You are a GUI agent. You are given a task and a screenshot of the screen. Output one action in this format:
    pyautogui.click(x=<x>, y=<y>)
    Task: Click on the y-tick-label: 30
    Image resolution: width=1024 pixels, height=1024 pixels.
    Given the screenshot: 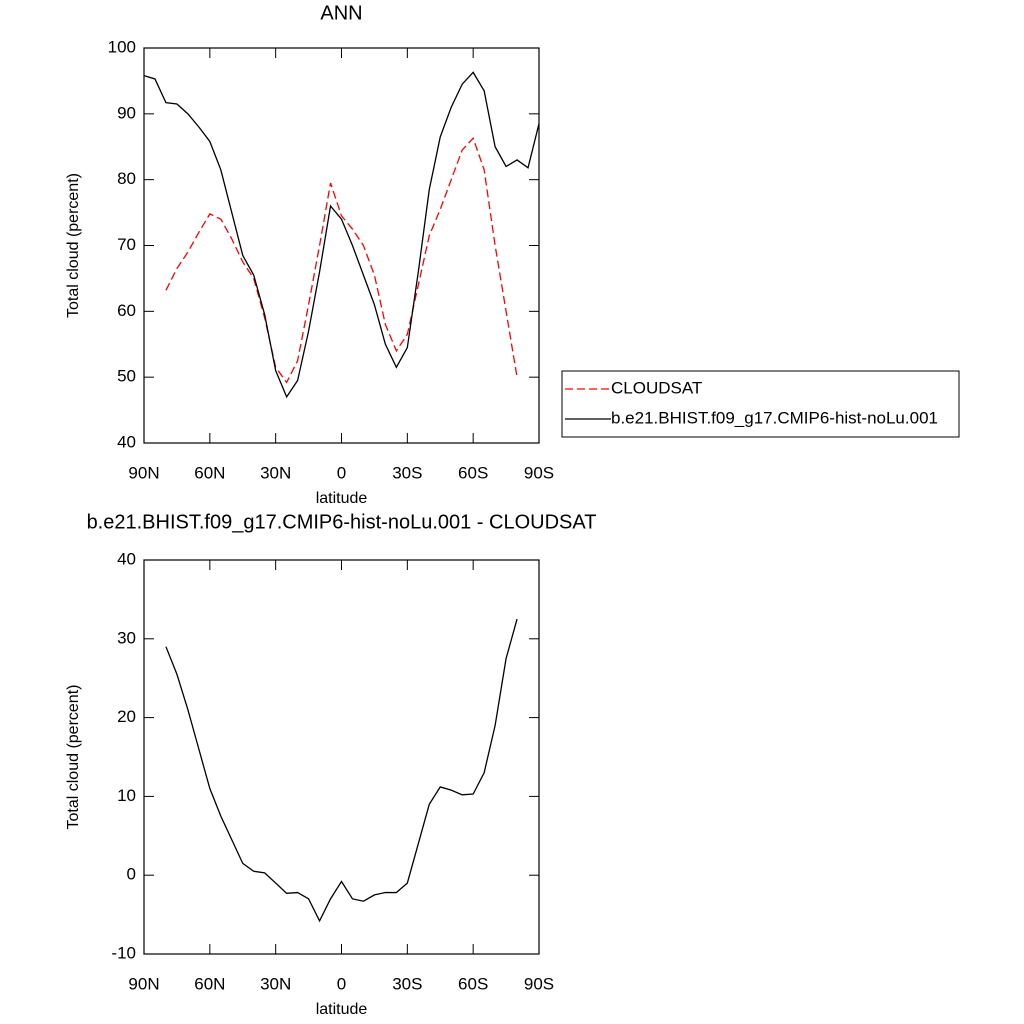 What is the action you would take?
    pyautogui.click(x=126, y=637)
    